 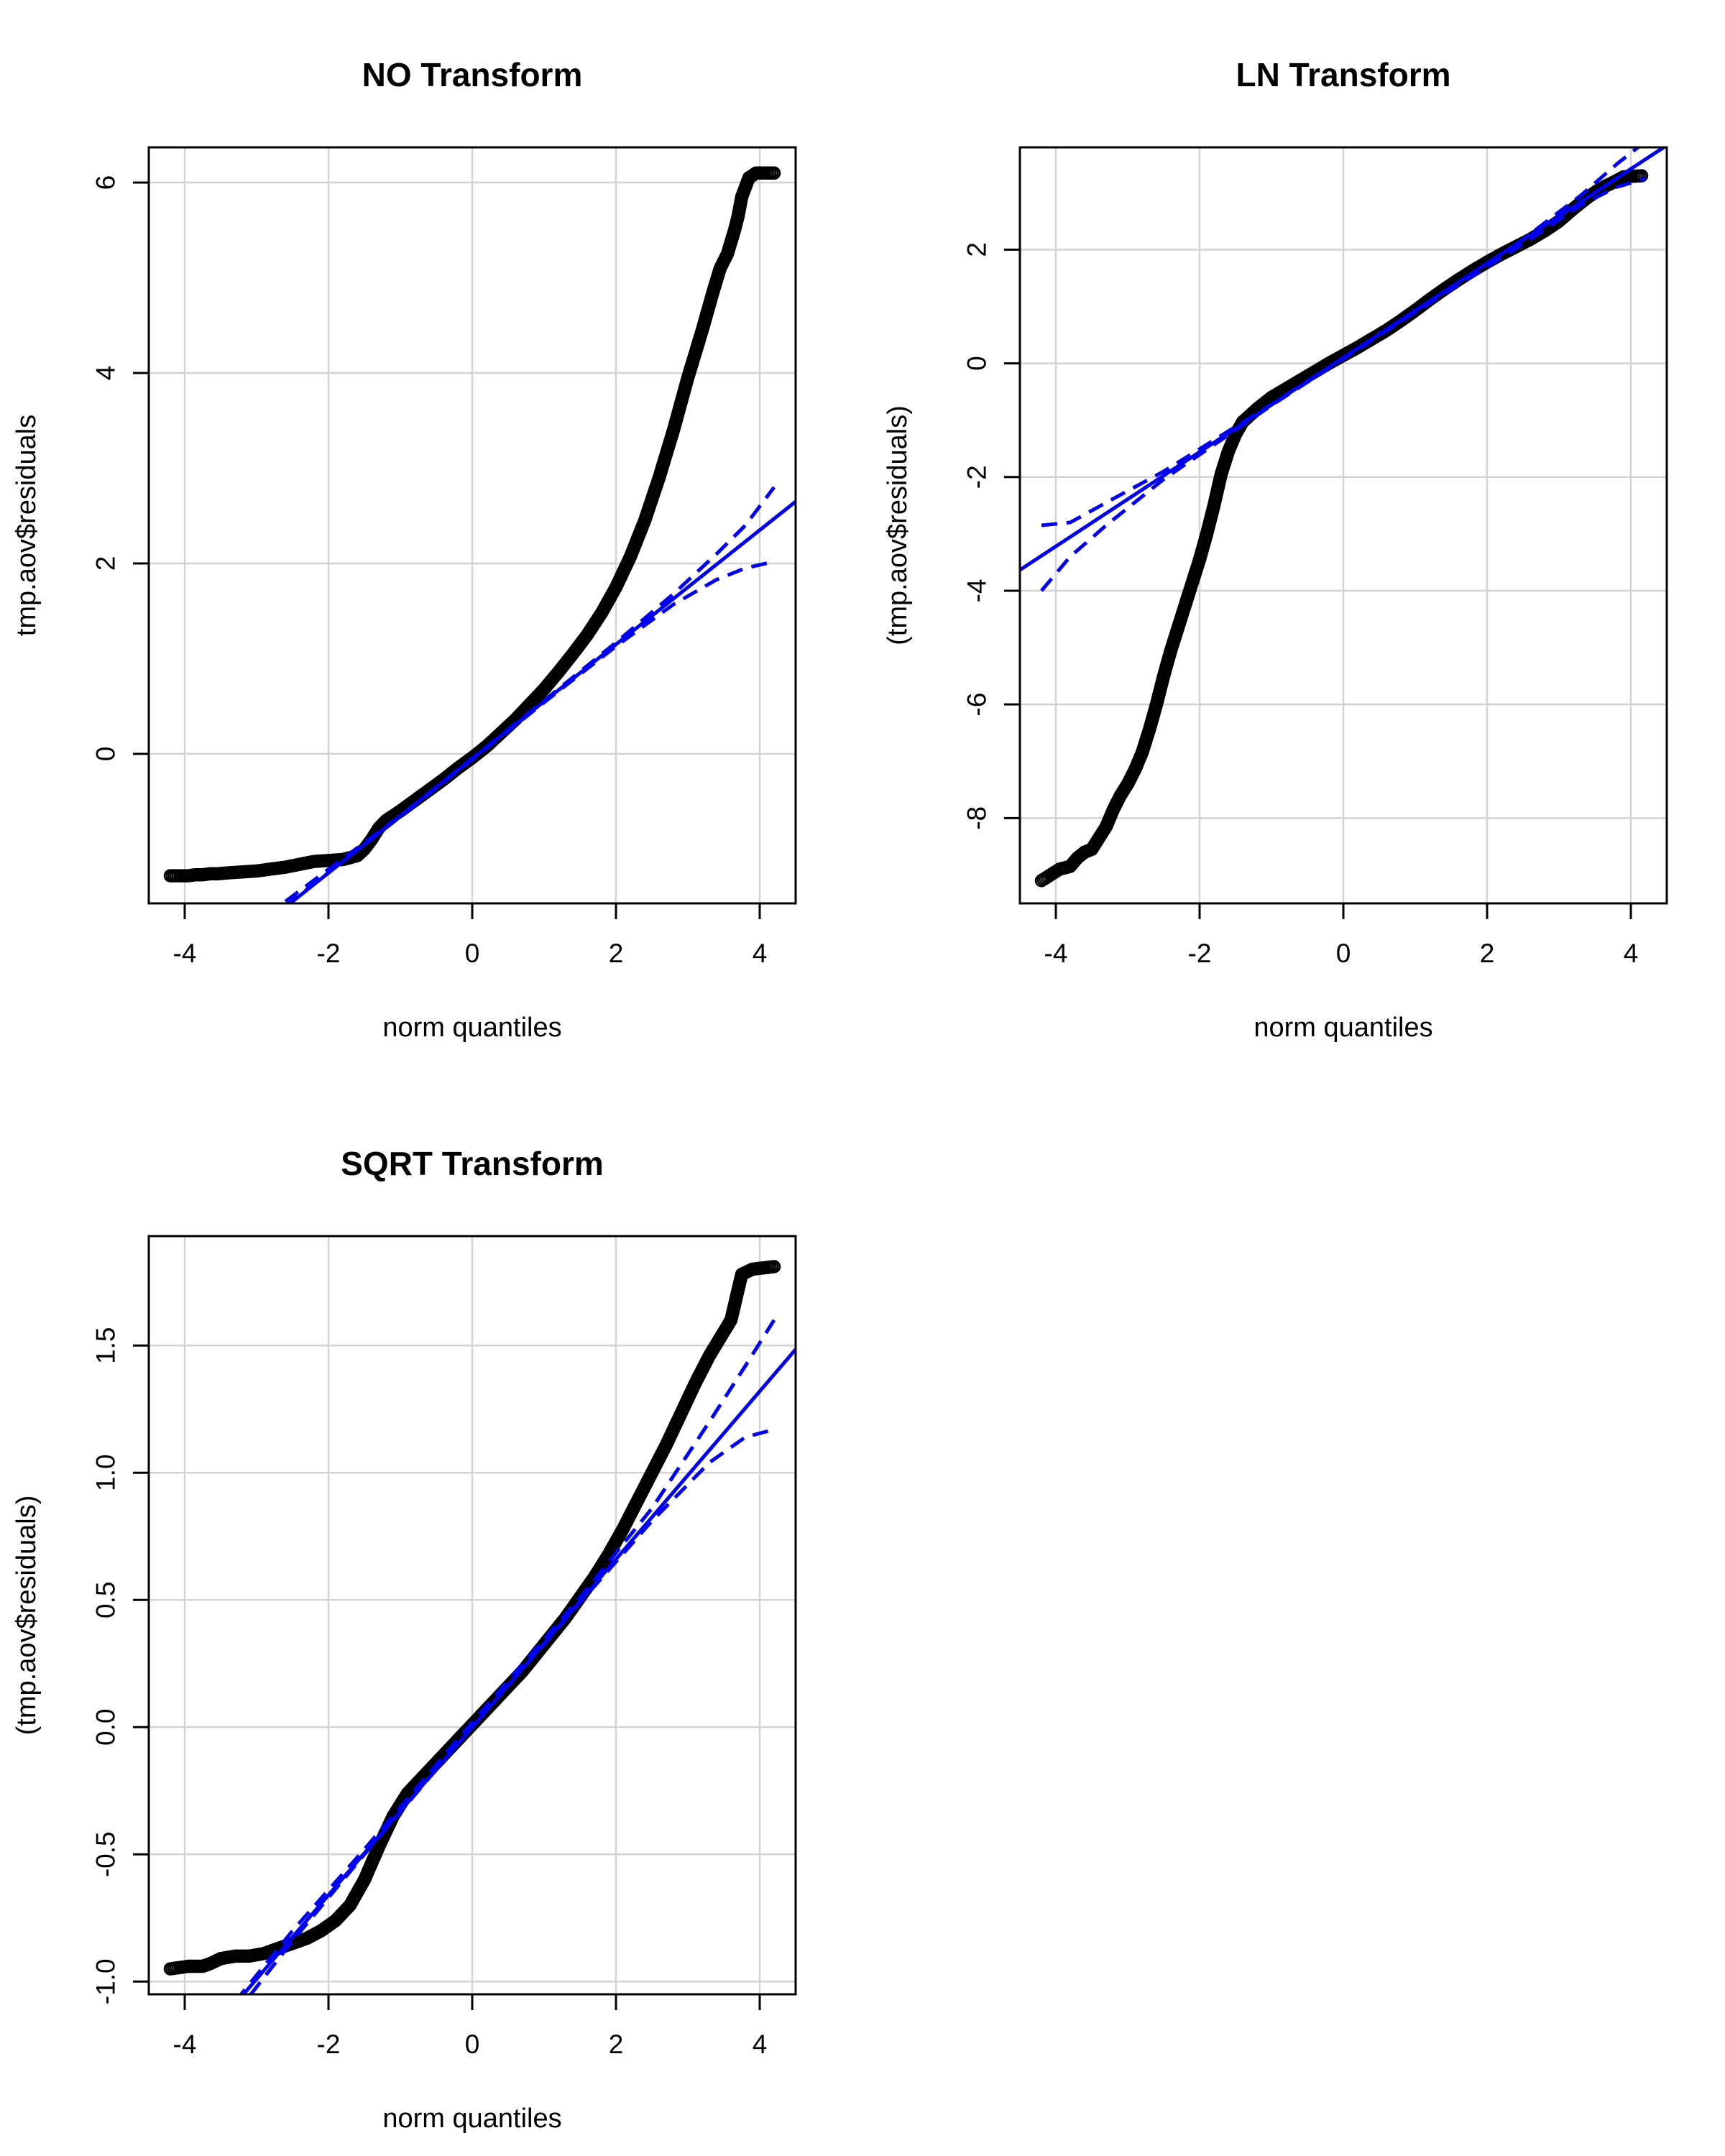 What do you see at coordinates (106, 1346) in the screenshot?
I see `y-tick-label: 1.5` at bounding box center [106, 1346].